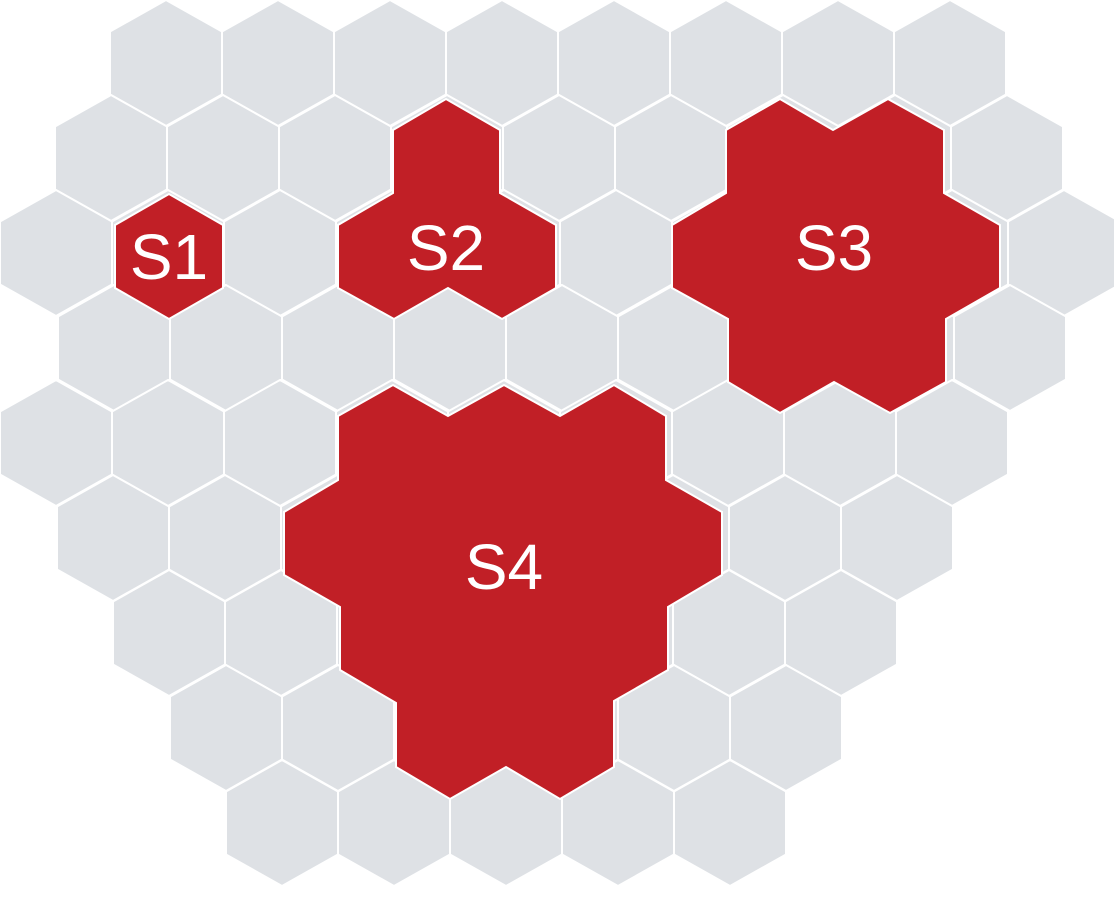 Image resolution: width=1114 pixels, height=899 pixels. I want to click on region-s1-label: S1, so click(169, 257).